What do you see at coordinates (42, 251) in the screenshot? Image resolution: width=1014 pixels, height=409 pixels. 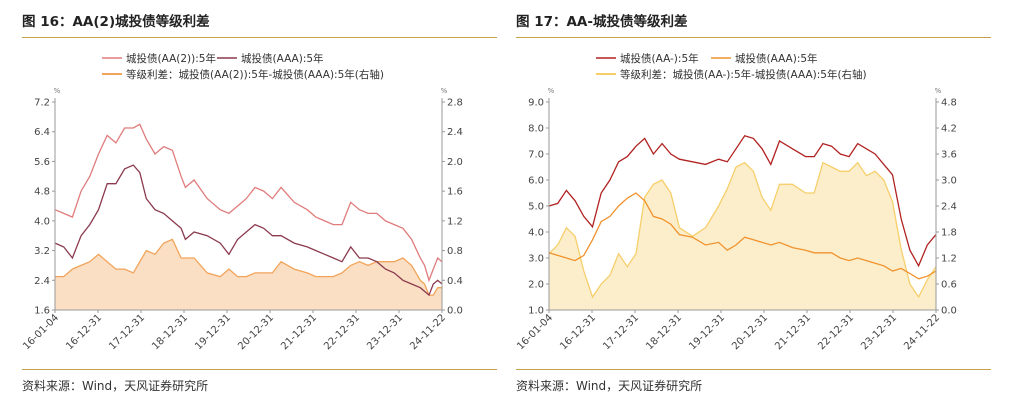 I see `y-left-tick-label: 3.2` at bounding box center [42, 251].